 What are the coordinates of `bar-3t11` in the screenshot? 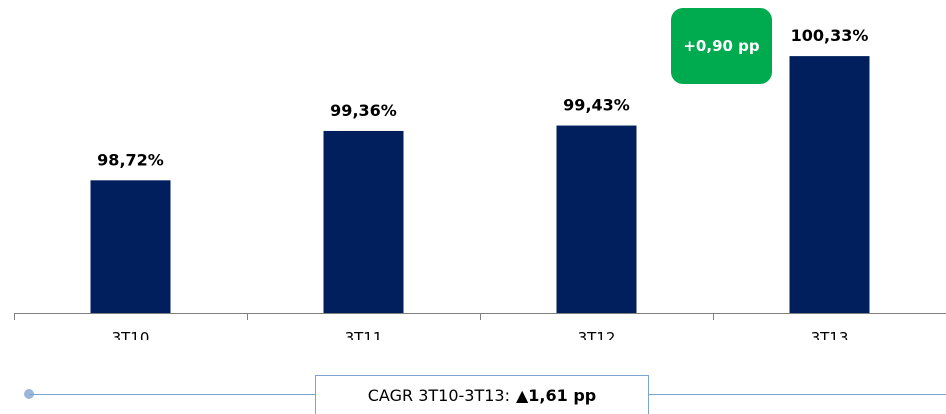 It's located at (363, 221).